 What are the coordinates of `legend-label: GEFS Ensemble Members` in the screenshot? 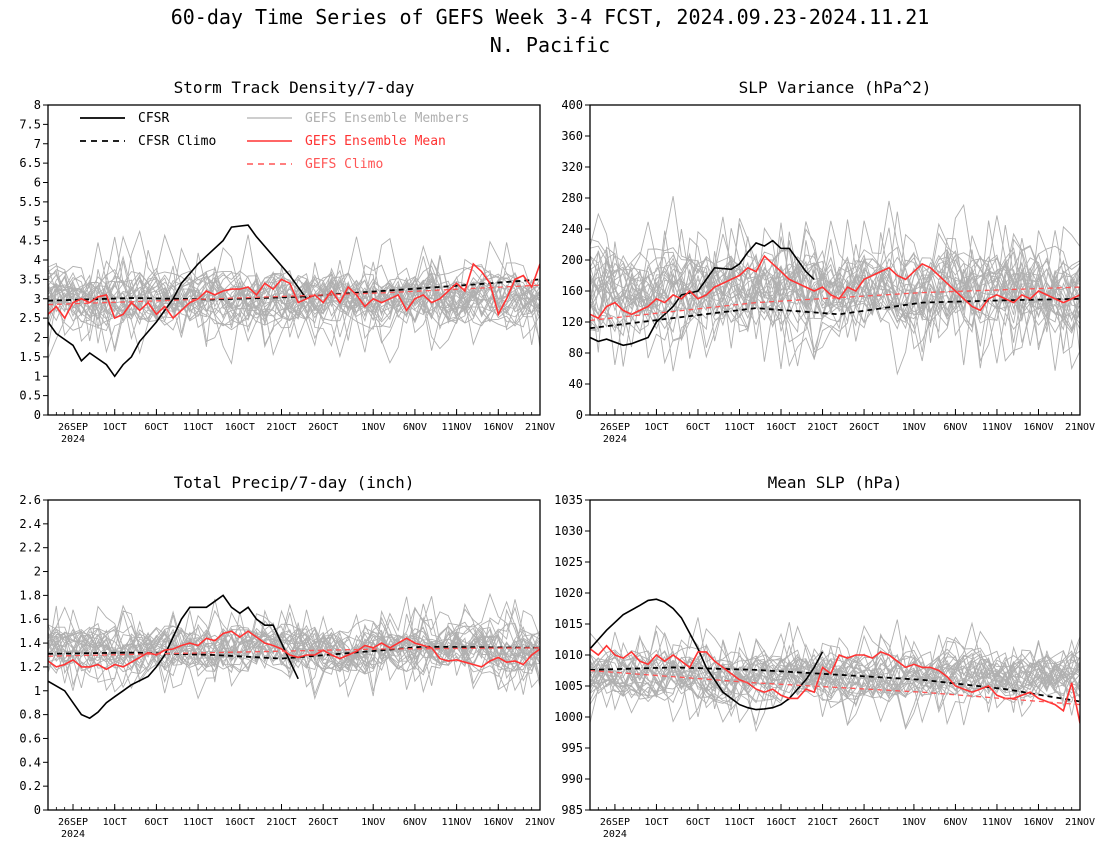 It's located at (387, 118).